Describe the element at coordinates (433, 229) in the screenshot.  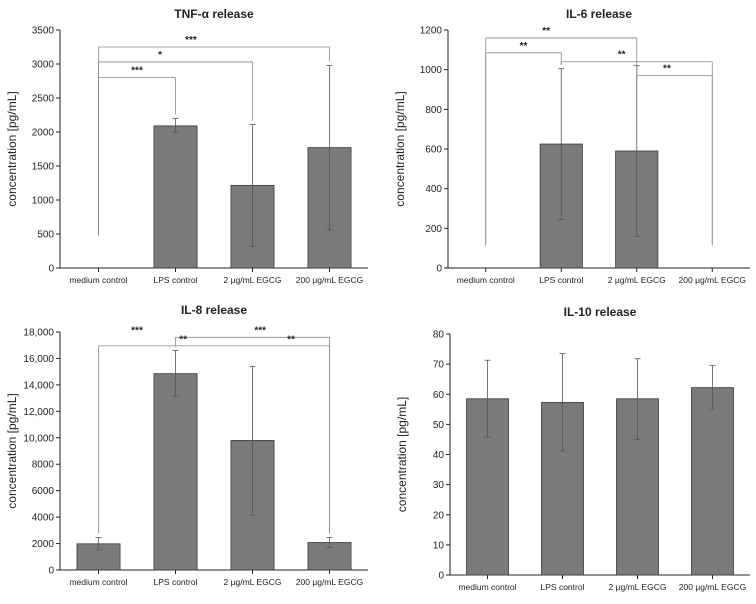
I see `y-tick-label: 200` at that location.